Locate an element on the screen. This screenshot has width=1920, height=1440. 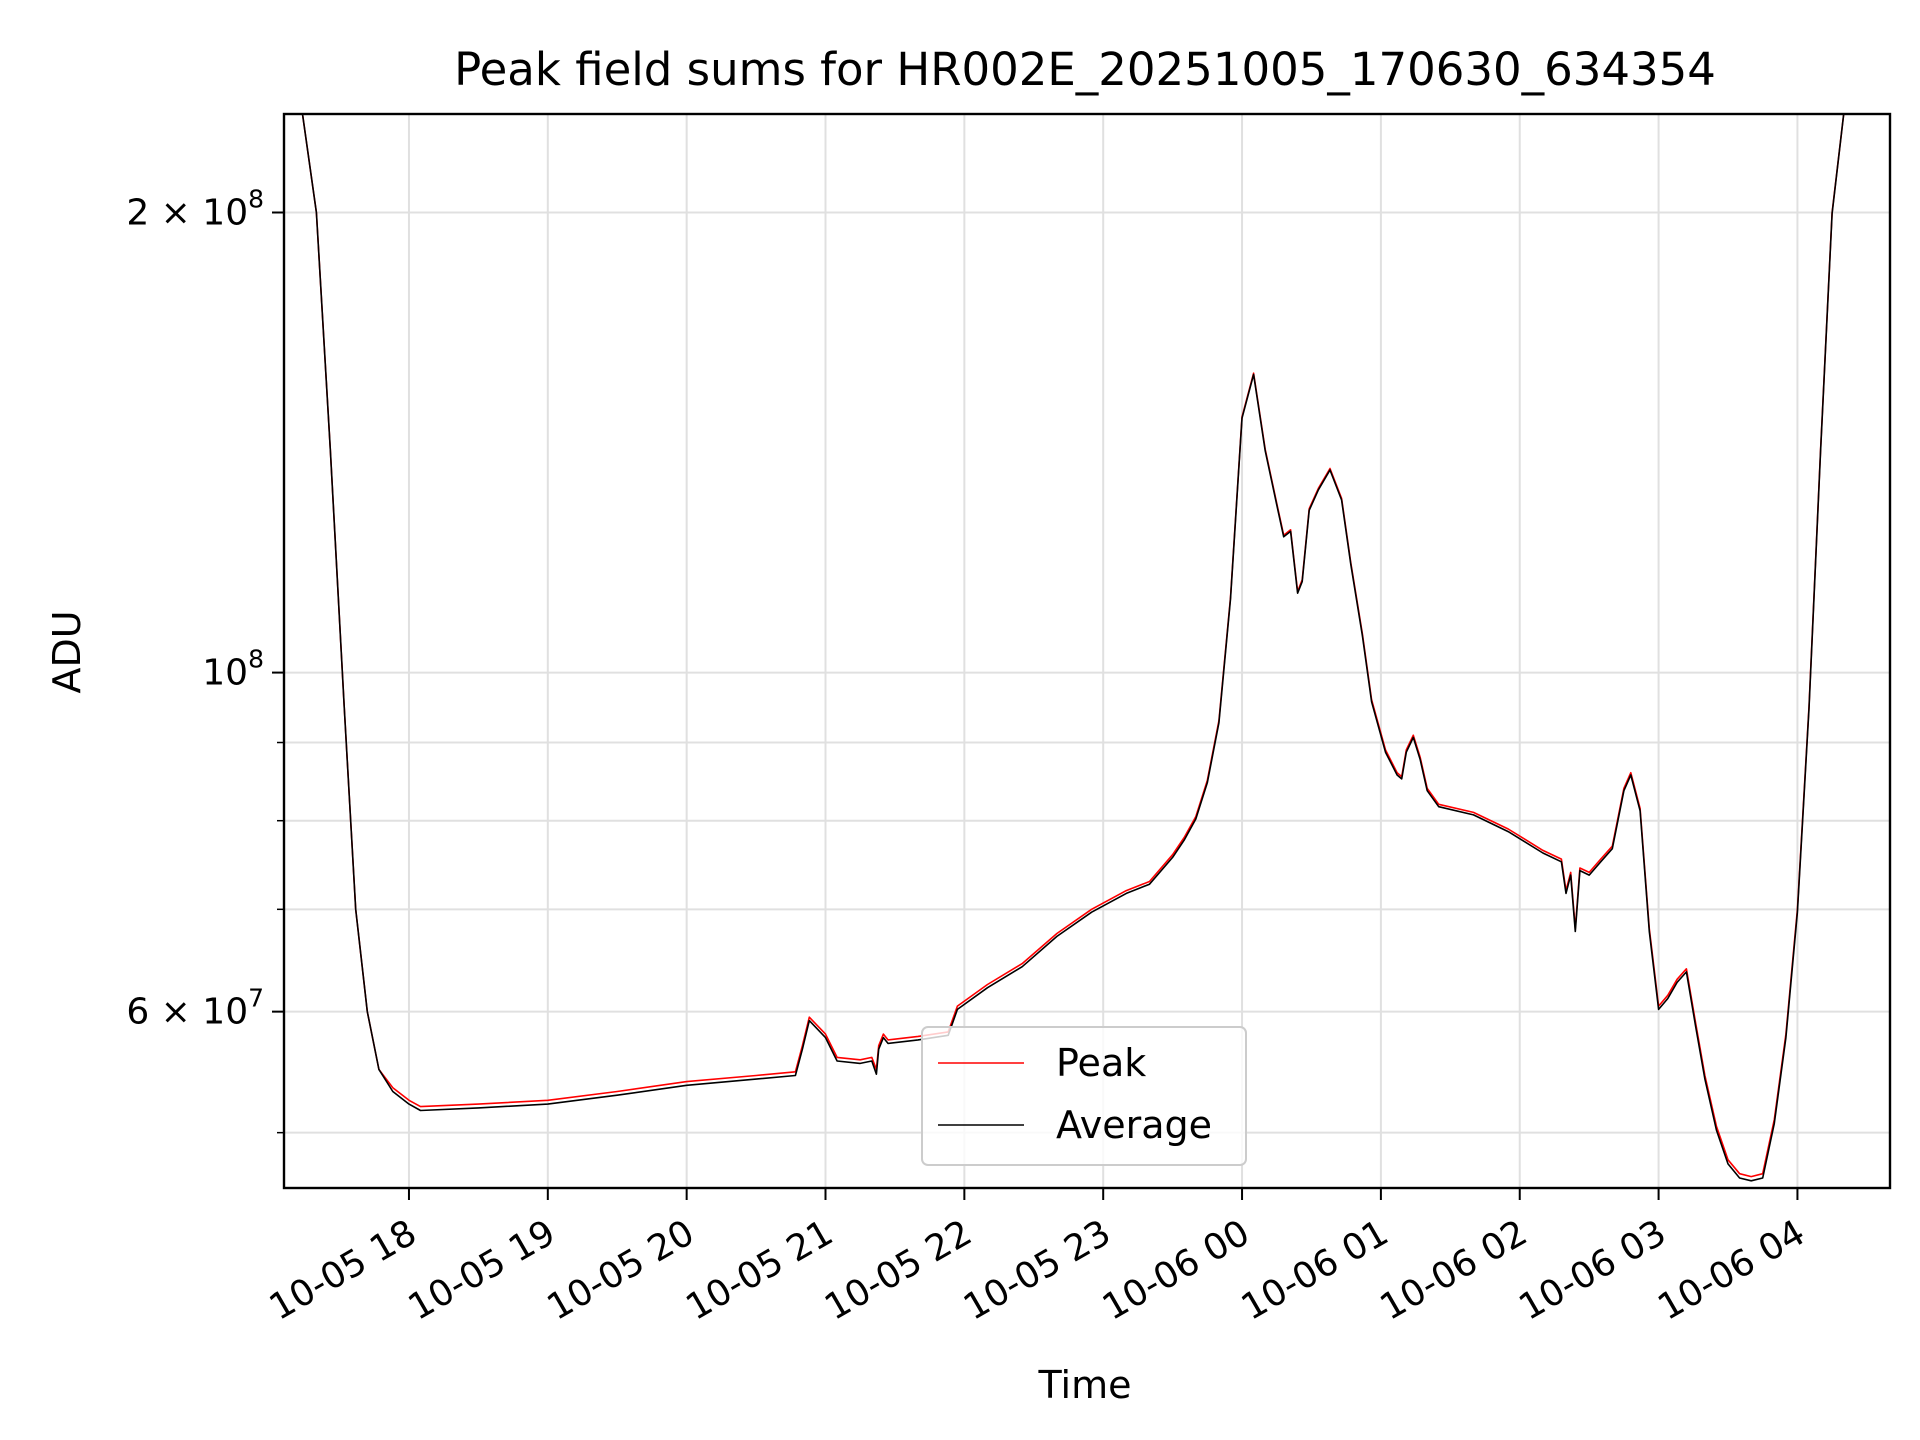
legend-box is located at coordinates (1084, 1096).